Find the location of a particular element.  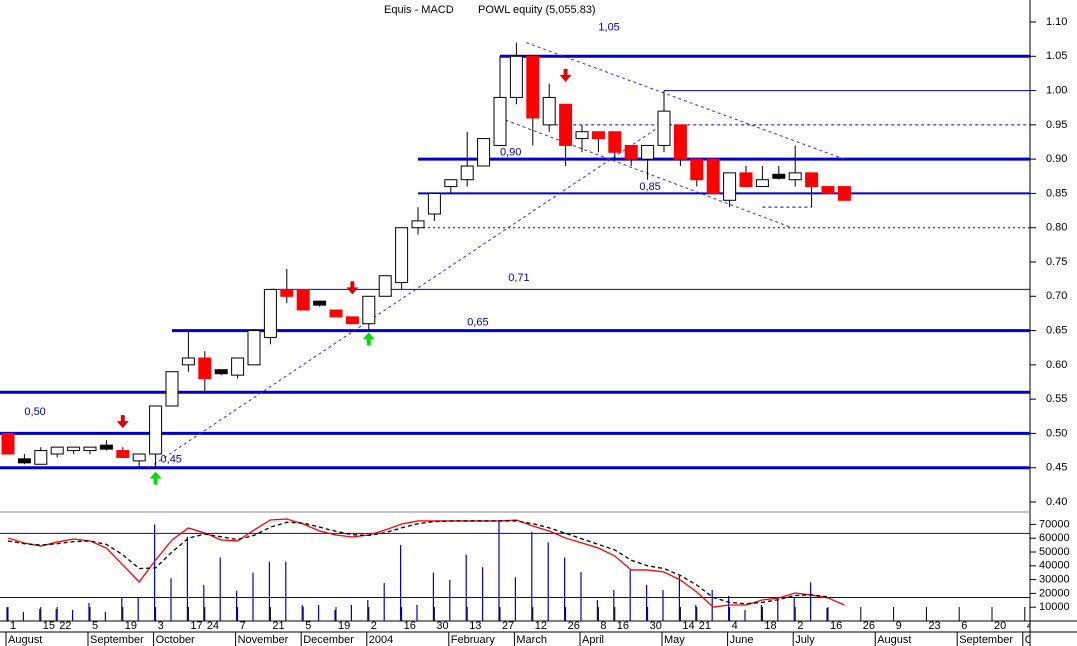

x-tick-label: 5 is located at coordinates (308, 626).